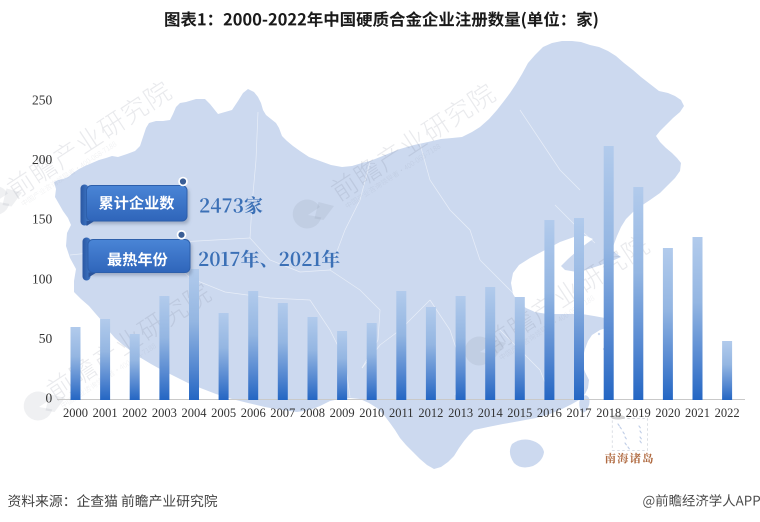 This screenshot has width=760, height=522. What do you see at coordinates (195, 413) in the screenshot?
I see `svg-text: 2004` at bounding box center [195, 413].